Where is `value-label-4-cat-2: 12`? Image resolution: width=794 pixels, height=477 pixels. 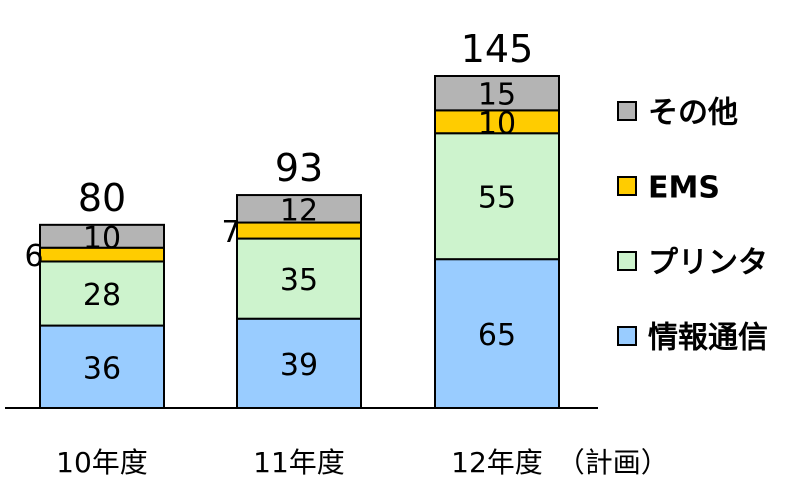
value-label-4-cat-2: 12 is located at coordinates (299, 210).